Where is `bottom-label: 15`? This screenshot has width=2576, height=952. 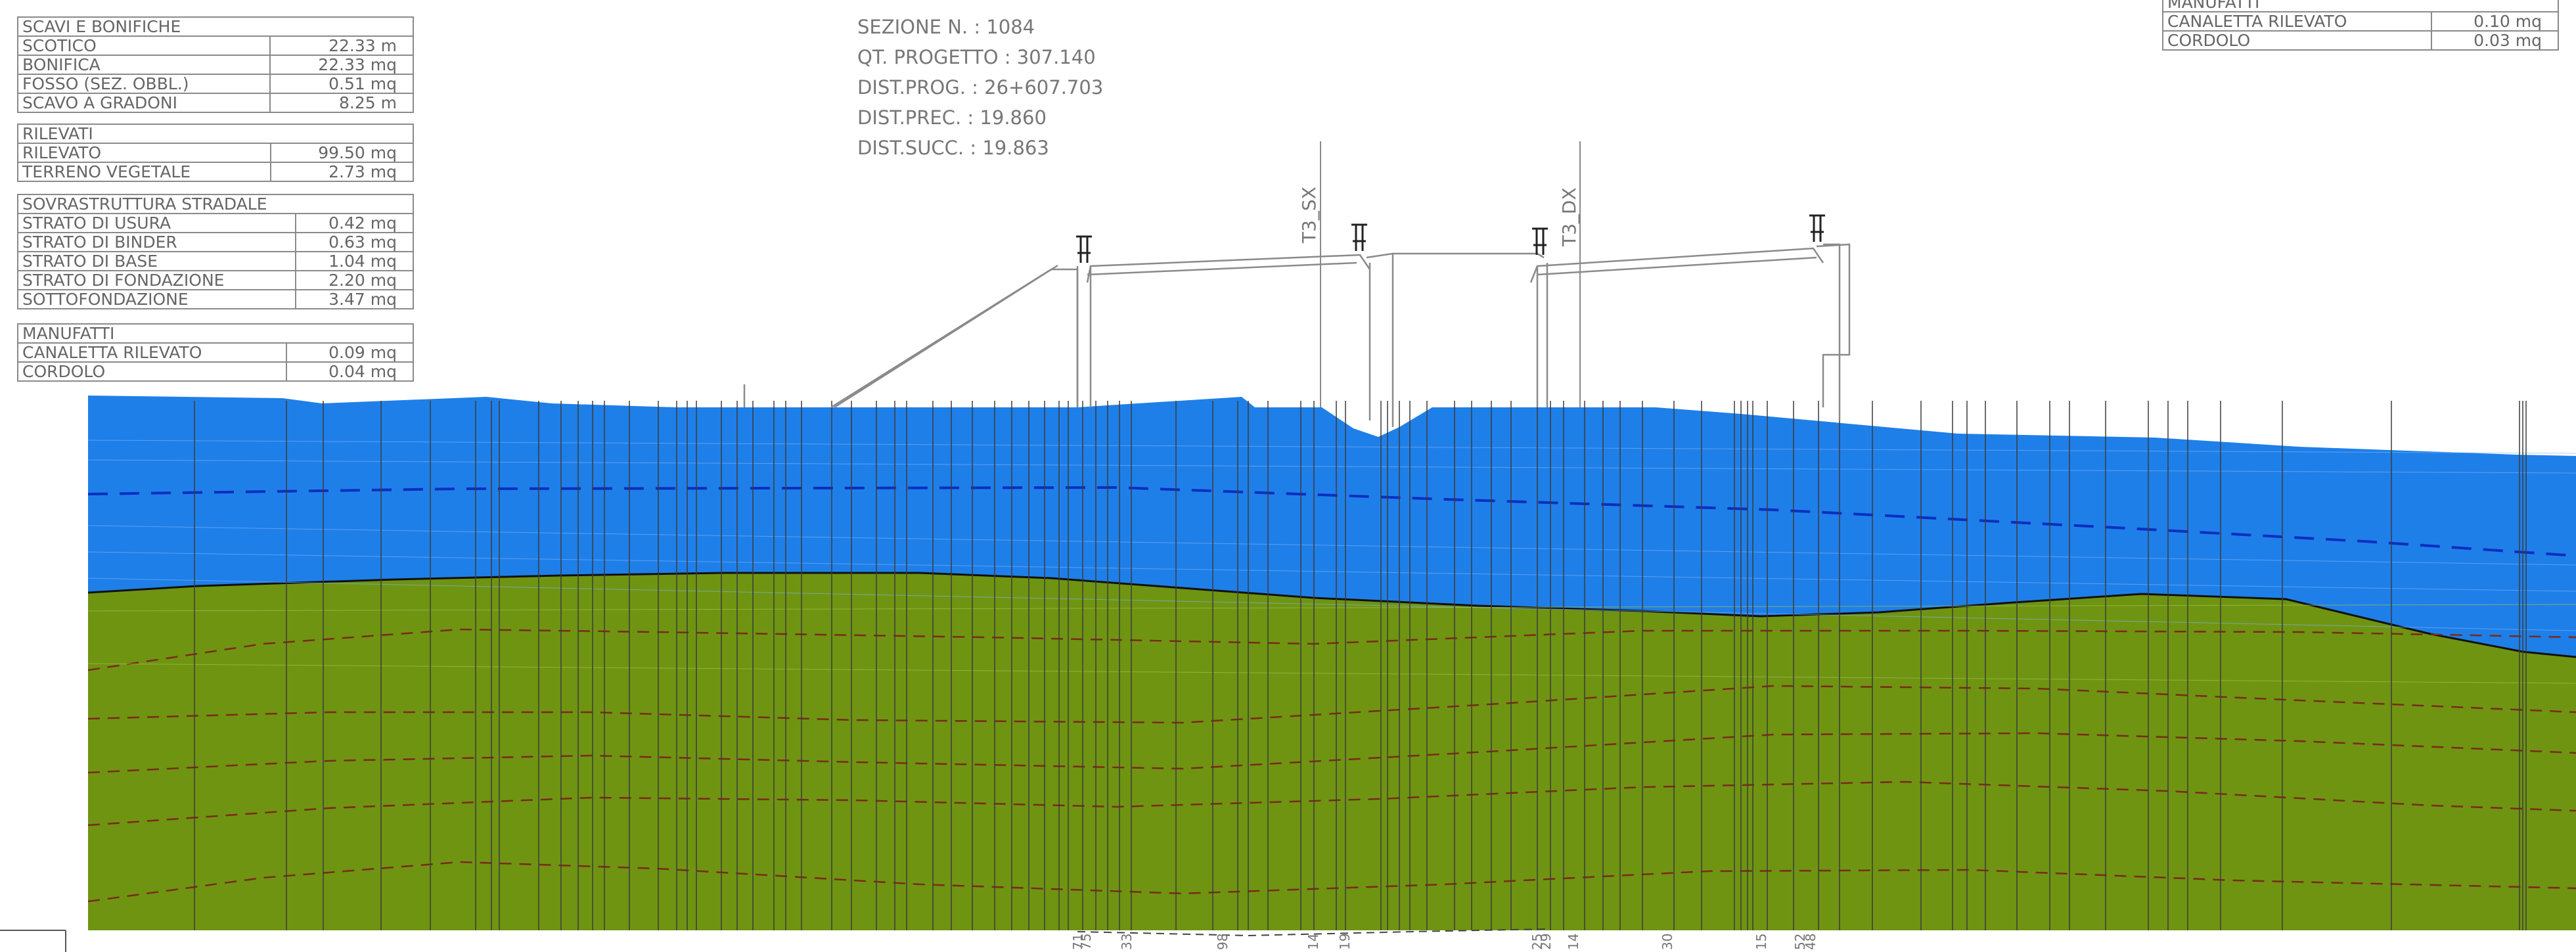
bottom-label: 15 is located at coordinates (1761, 942).